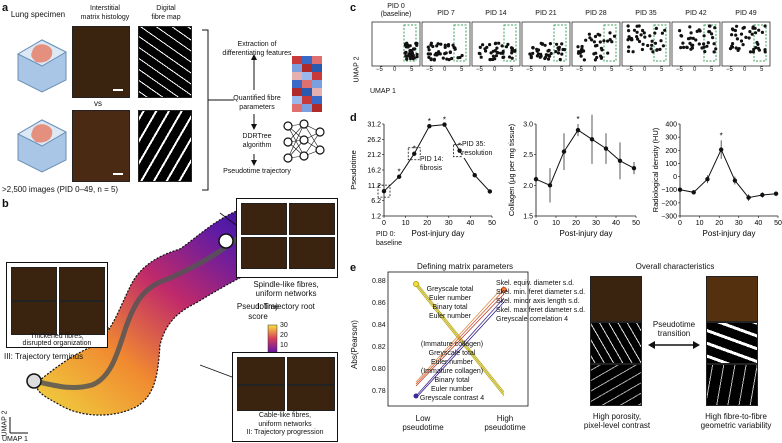 Image resolution: width=782 pixels, height=443 pixels. What do you see at coordinates (671, 164) in the screenshot?
I see `y-tick-label: 100` at bounding box center [671, 164].